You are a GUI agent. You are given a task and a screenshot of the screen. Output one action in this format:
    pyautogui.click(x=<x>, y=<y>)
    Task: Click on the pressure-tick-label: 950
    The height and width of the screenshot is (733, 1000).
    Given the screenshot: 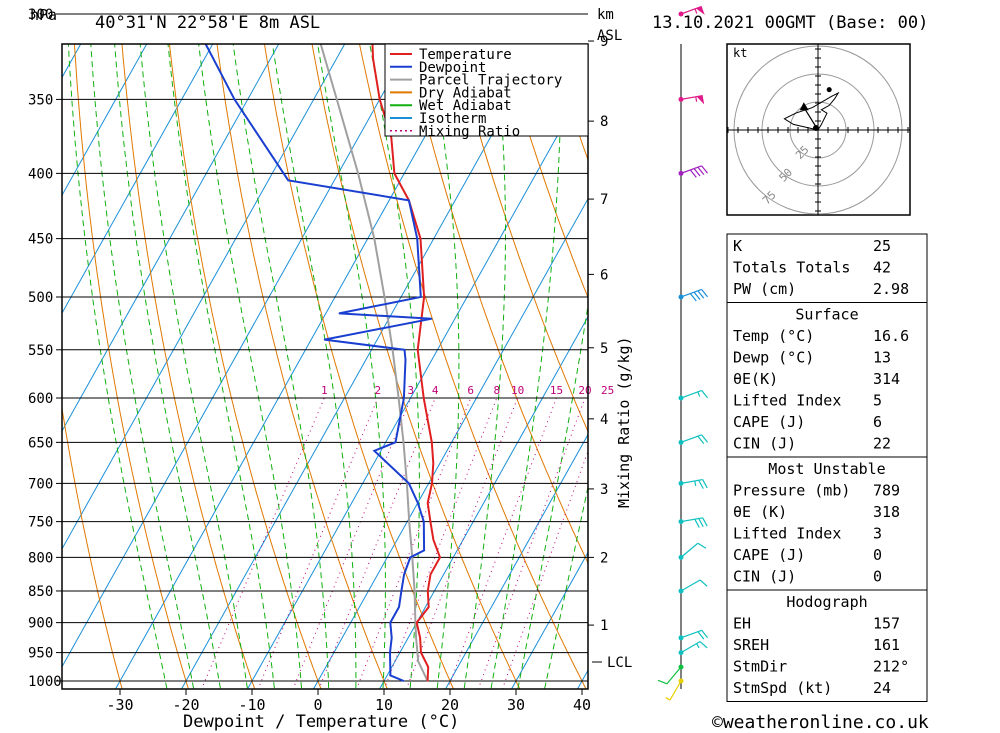 What is the action you would take?
    pyautogui.click(x=40, y=654)
    